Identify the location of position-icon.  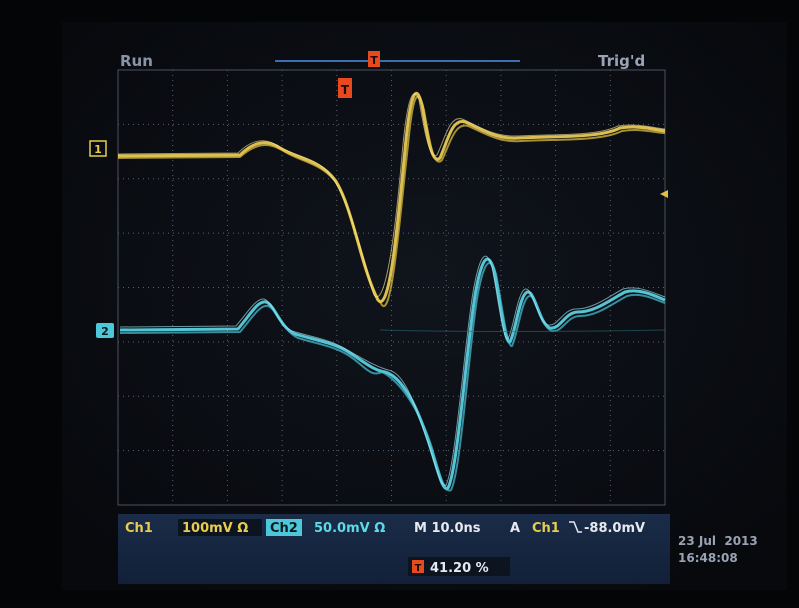
(418, 566).